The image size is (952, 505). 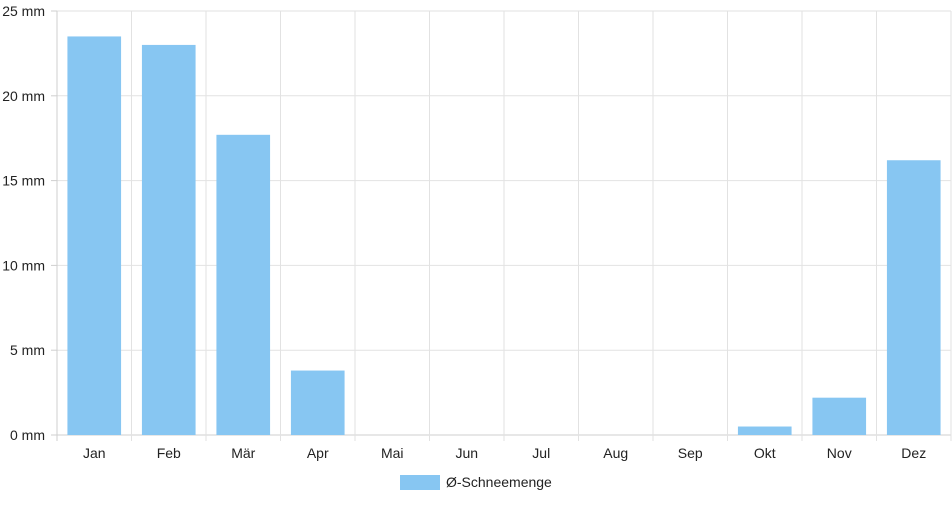 I want to click on bar-jan, so click(x=94, y=235).